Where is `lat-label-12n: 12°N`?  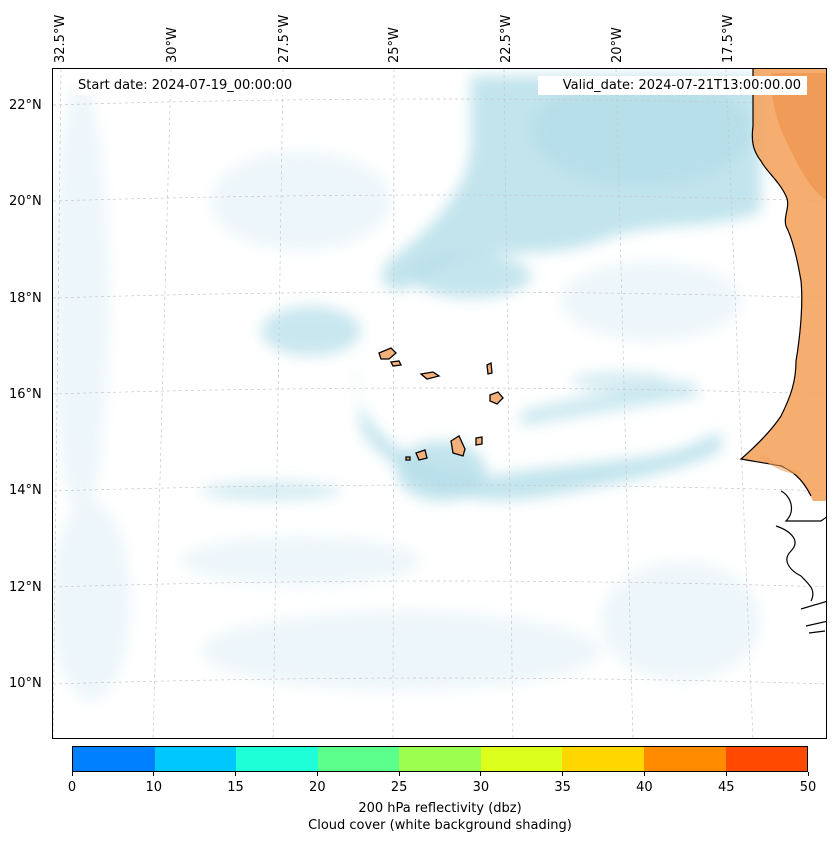
lat-label-12n: 12°N is located at coordinates (25, 587).